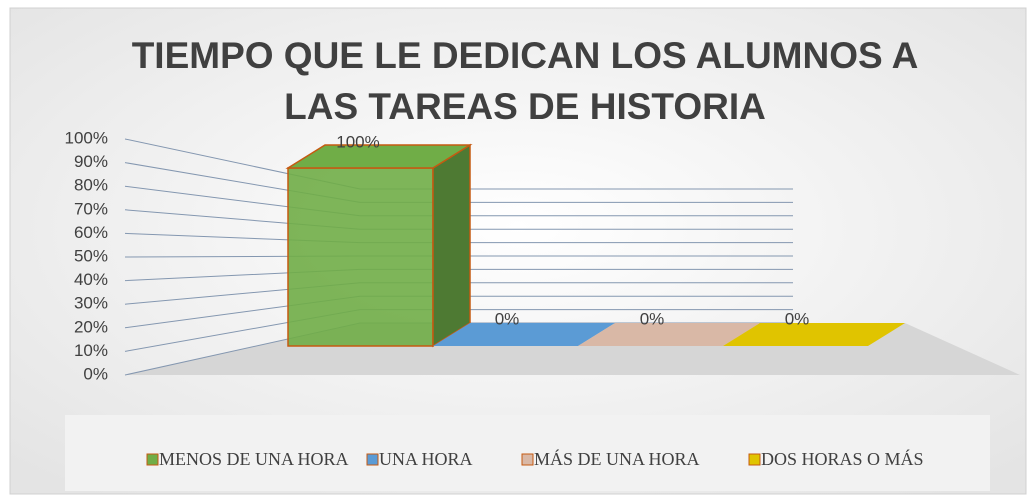  I want to click on y-tick-label: 40%, so click(91, 279).